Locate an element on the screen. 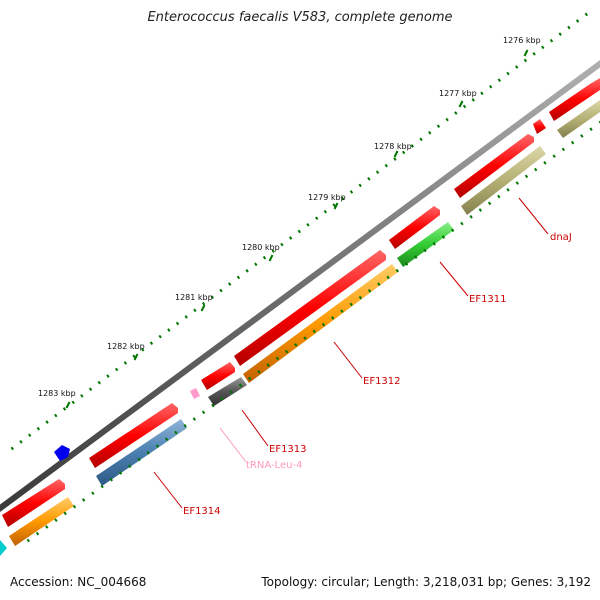 This screenshot has height=600, width=600. tick-label-1282: 1282 kbp is located at coordinates (126, 346).